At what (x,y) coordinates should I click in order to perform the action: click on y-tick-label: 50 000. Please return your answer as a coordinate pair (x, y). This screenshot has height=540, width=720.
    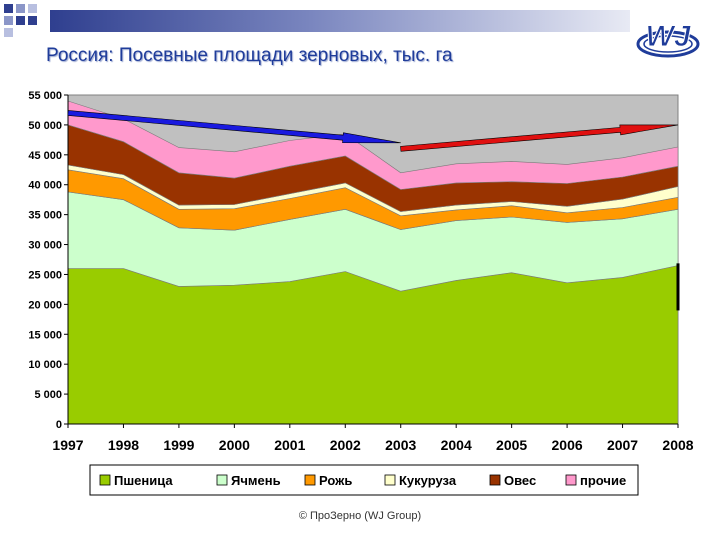
    Looking at the image, I should click on (45, 126).